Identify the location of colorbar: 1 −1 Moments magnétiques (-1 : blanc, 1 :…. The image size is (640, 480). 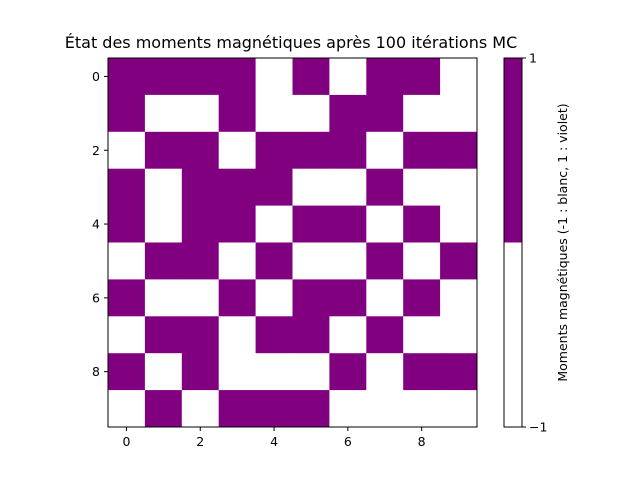
(536, 243).